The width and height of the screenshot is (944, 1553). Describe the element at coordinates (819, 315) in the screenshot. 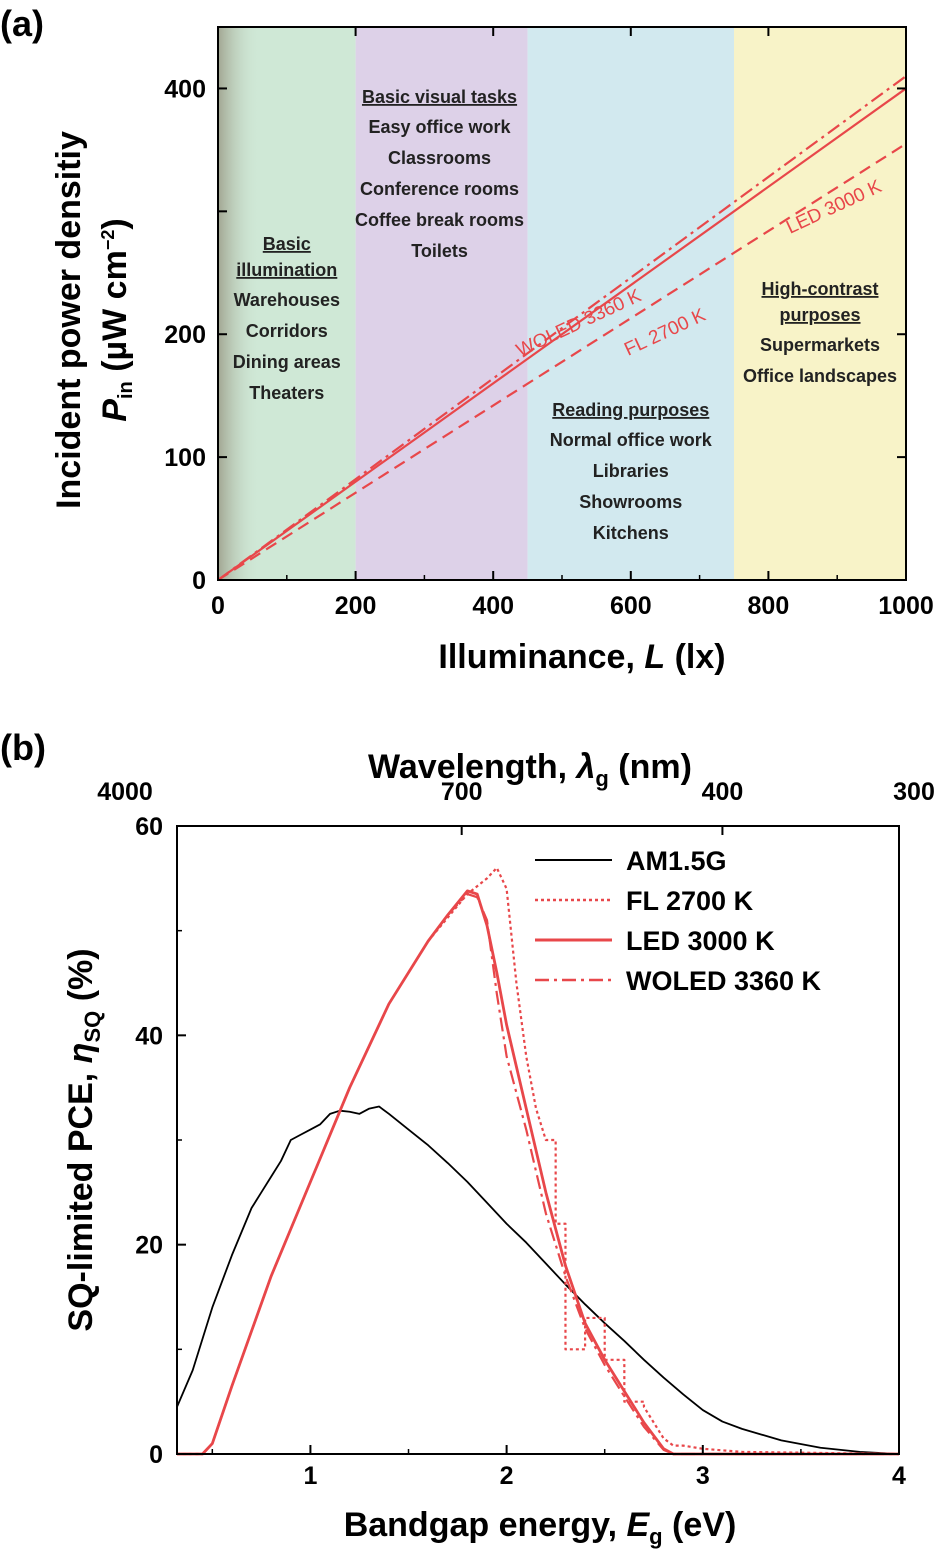

I see `region-3-heading-1: purposes` at that location.